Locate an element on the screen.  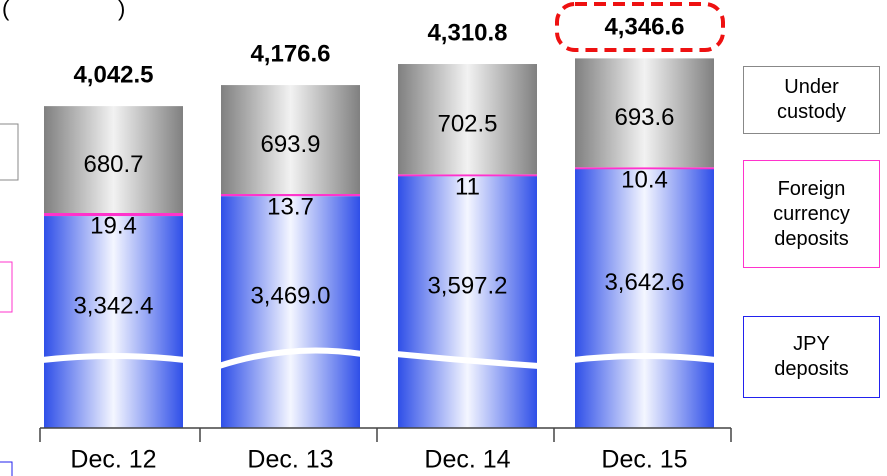
x-tick-label: Dec. 13 is located at coordinates (290, 460).